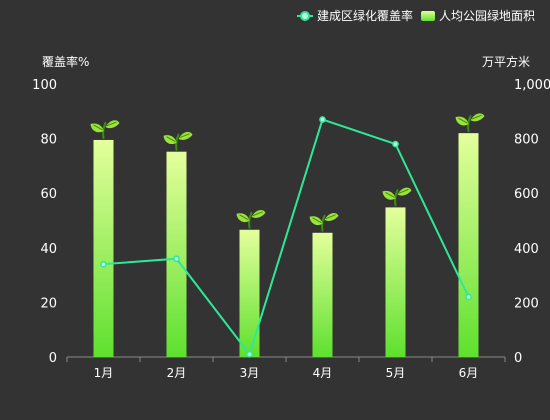 This screenshot has width=550, height=420. Describe the element at coordinates (177, 373) in the screenshot. I see `x-tick-label: 2月` at that location.